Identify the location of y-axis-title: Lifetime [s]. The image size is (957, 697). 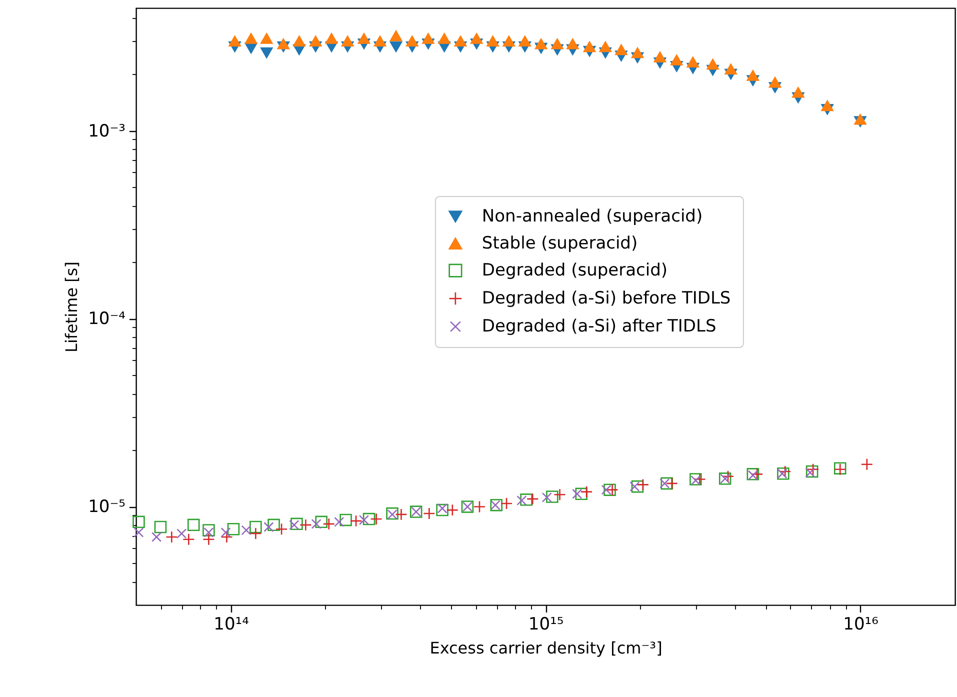
(72, 307).